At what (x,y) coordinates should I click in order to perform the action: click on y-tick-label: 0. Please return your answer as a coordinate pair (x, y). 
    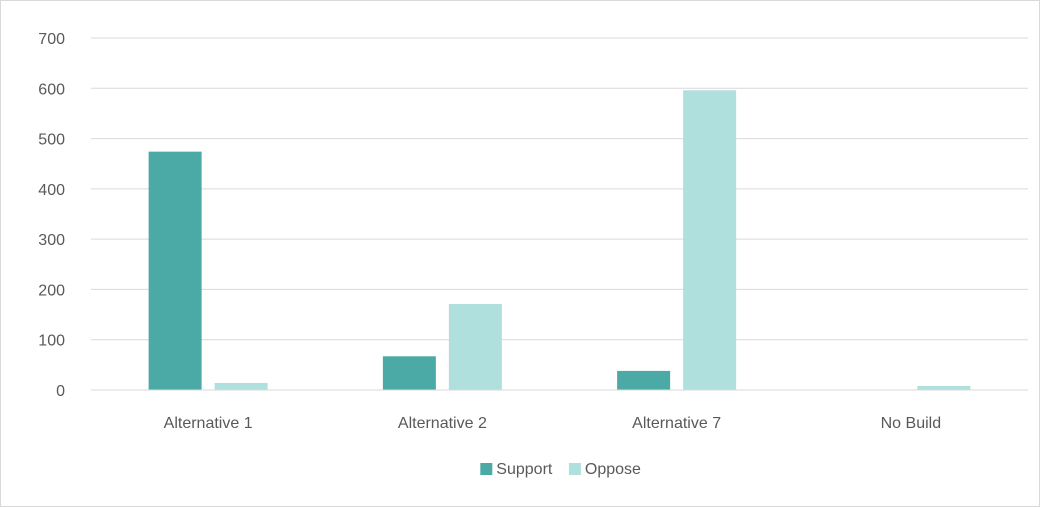
    Looking at the image, I should click on (60, 391).